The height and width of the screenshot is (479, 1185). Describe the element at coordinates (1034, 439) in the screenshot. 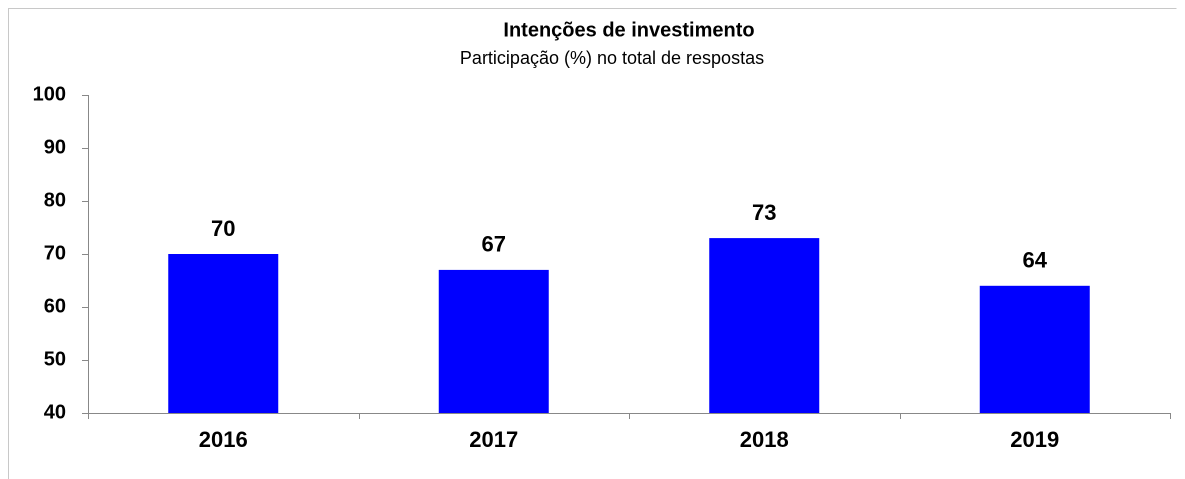

I see `x-tick-label: 2019` at that location.